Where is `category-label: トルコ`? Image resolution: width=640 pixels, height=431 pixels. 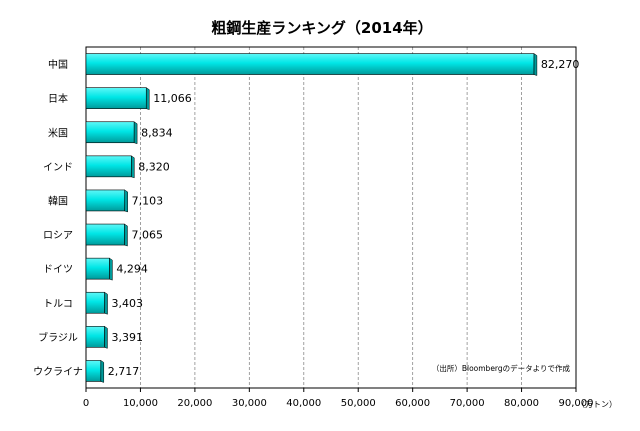
category-label: トルコ is located at coordinates (58, 304).